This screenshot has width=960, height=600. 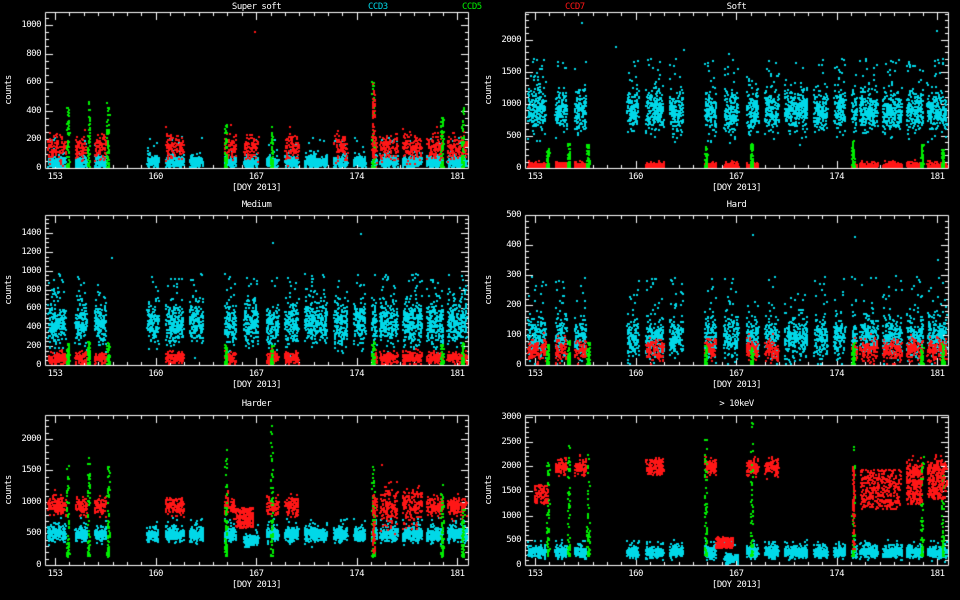 What do you see at coordinates (511, 441) in the screenshot?
I see `y-tick-label: 2500` at bounding box center [511, 441].